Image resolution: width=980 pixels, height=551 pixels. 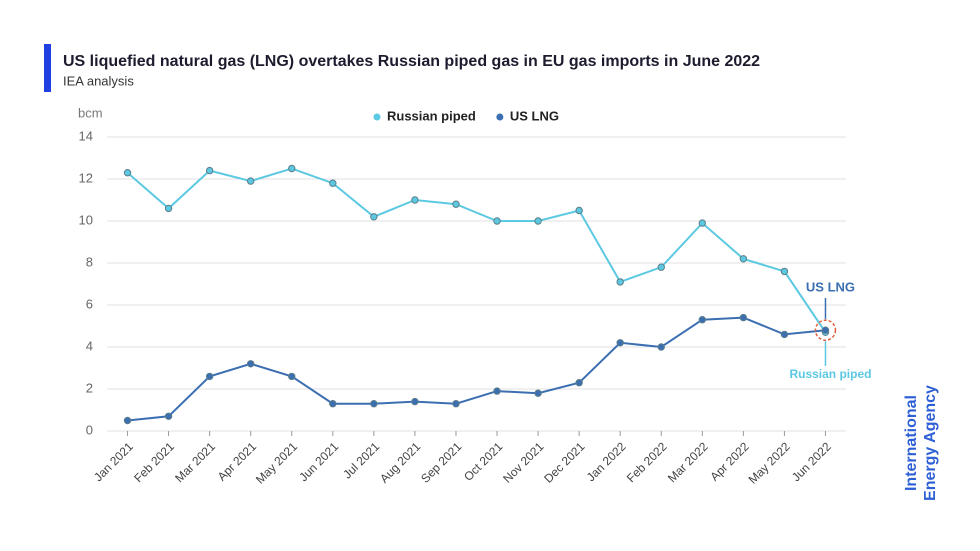 What do you see at coordinates (86, 219) in the screenshot?
I see `y-tick-label: 10` at bounding box center [86, 219].